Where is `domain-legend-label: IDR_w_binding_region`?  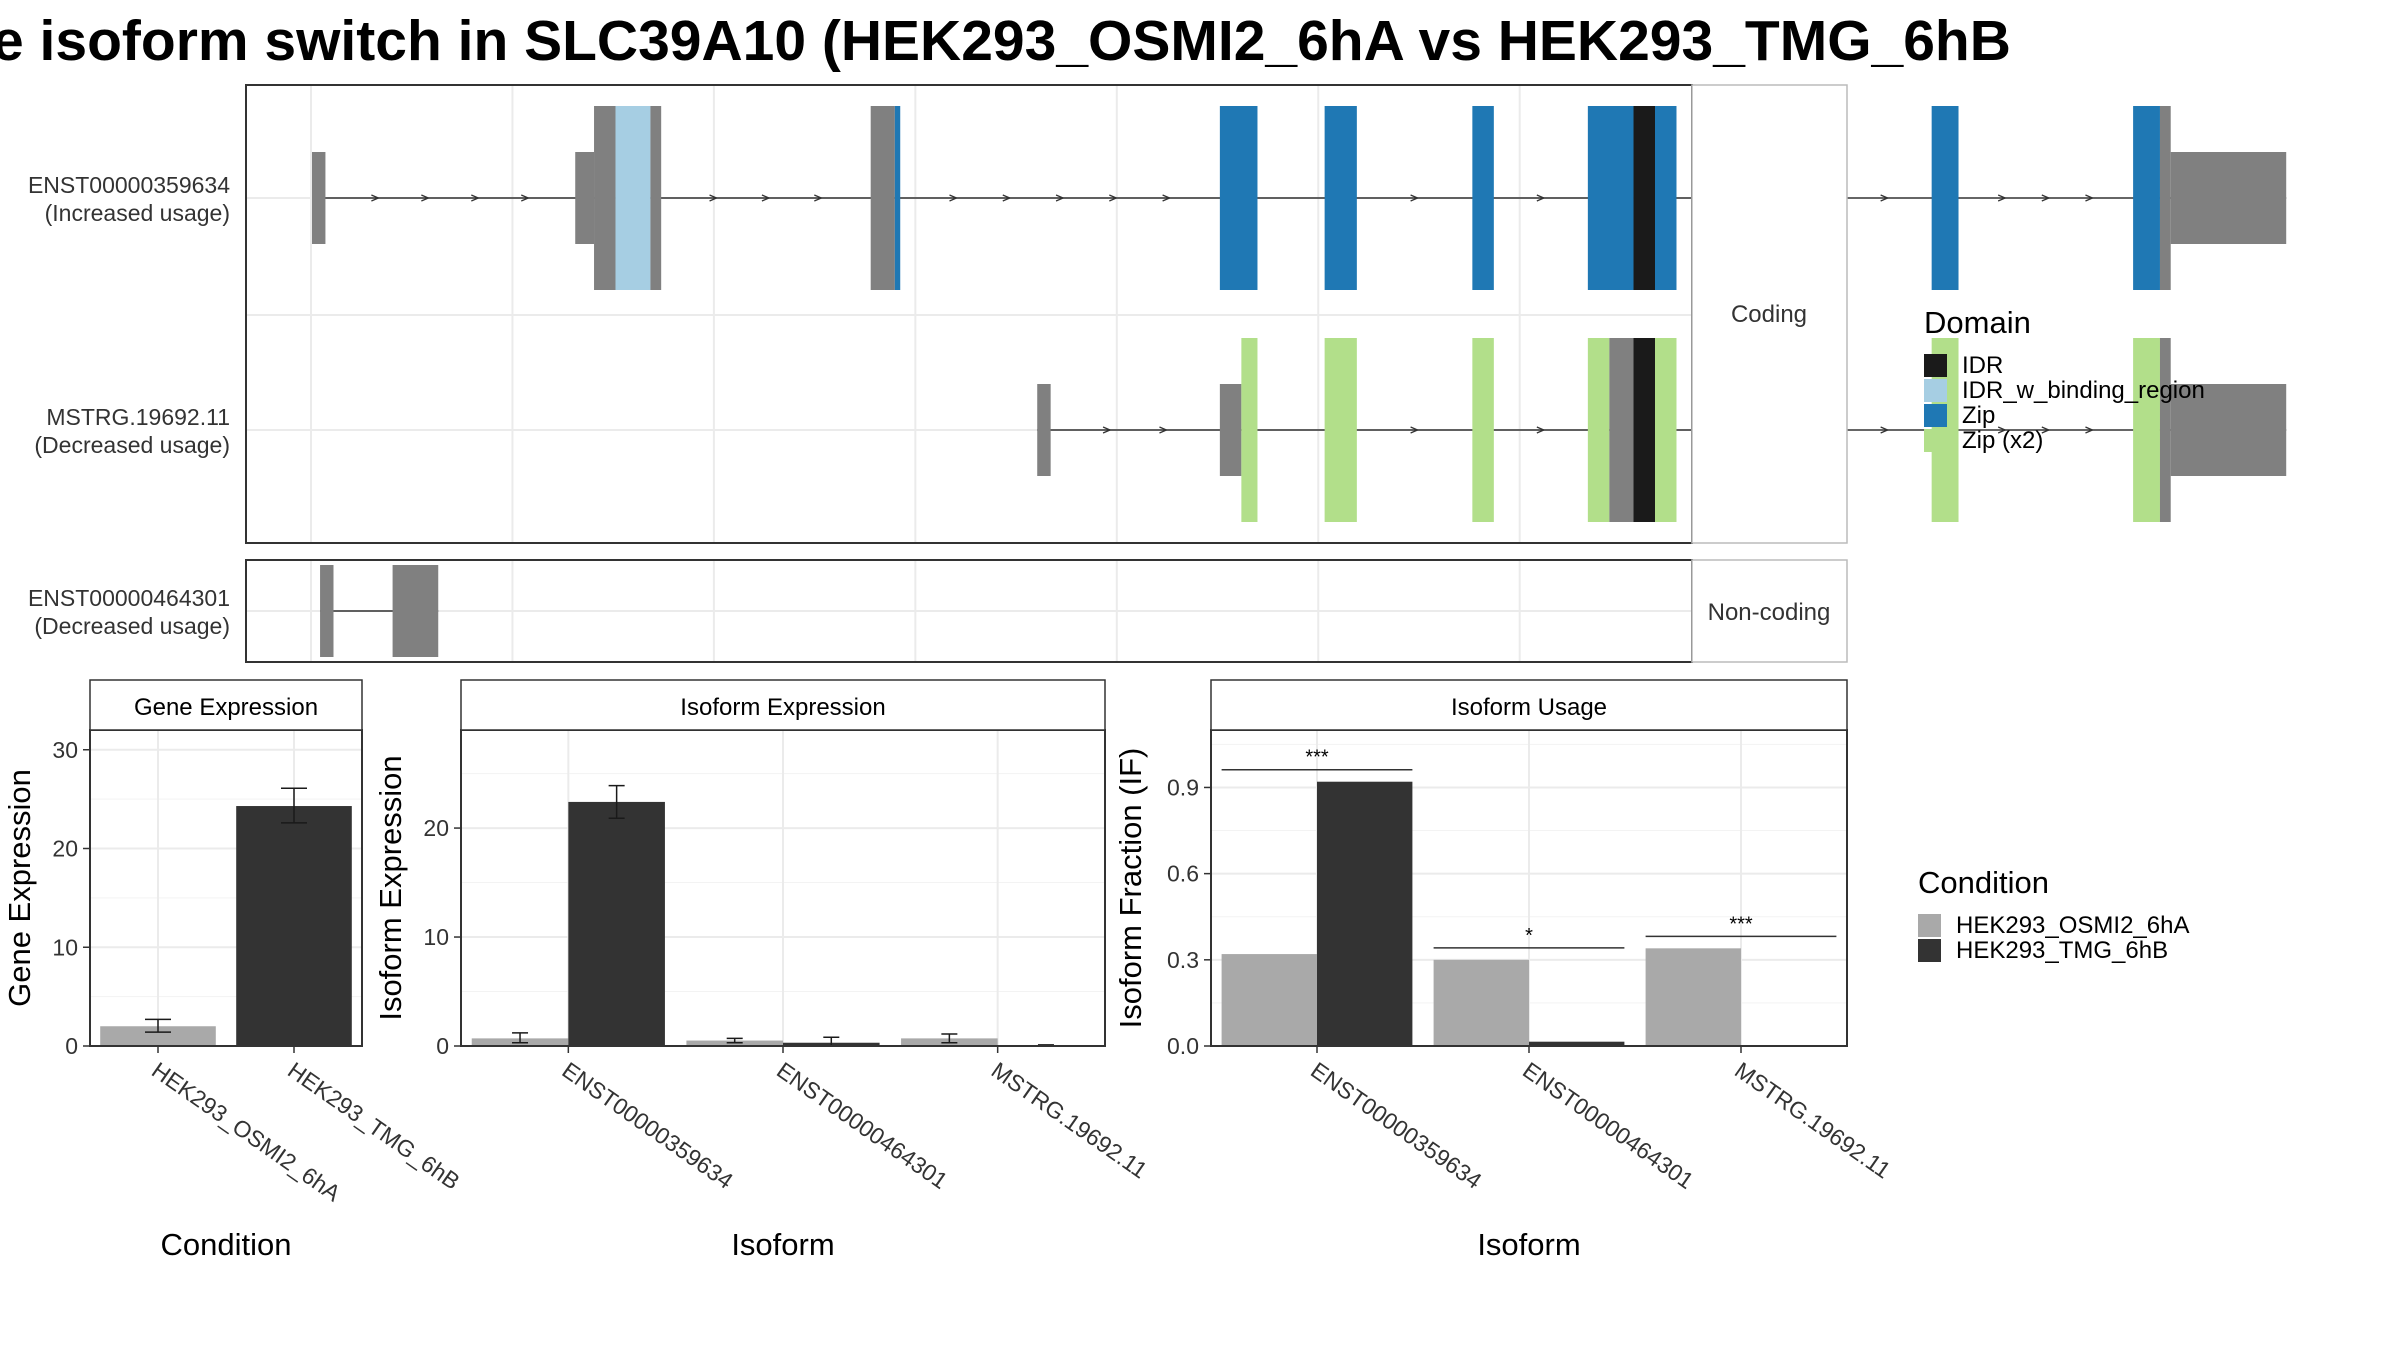 domain-legend-label: IDR_w_binding_region is located at coordinates (2083, 390).